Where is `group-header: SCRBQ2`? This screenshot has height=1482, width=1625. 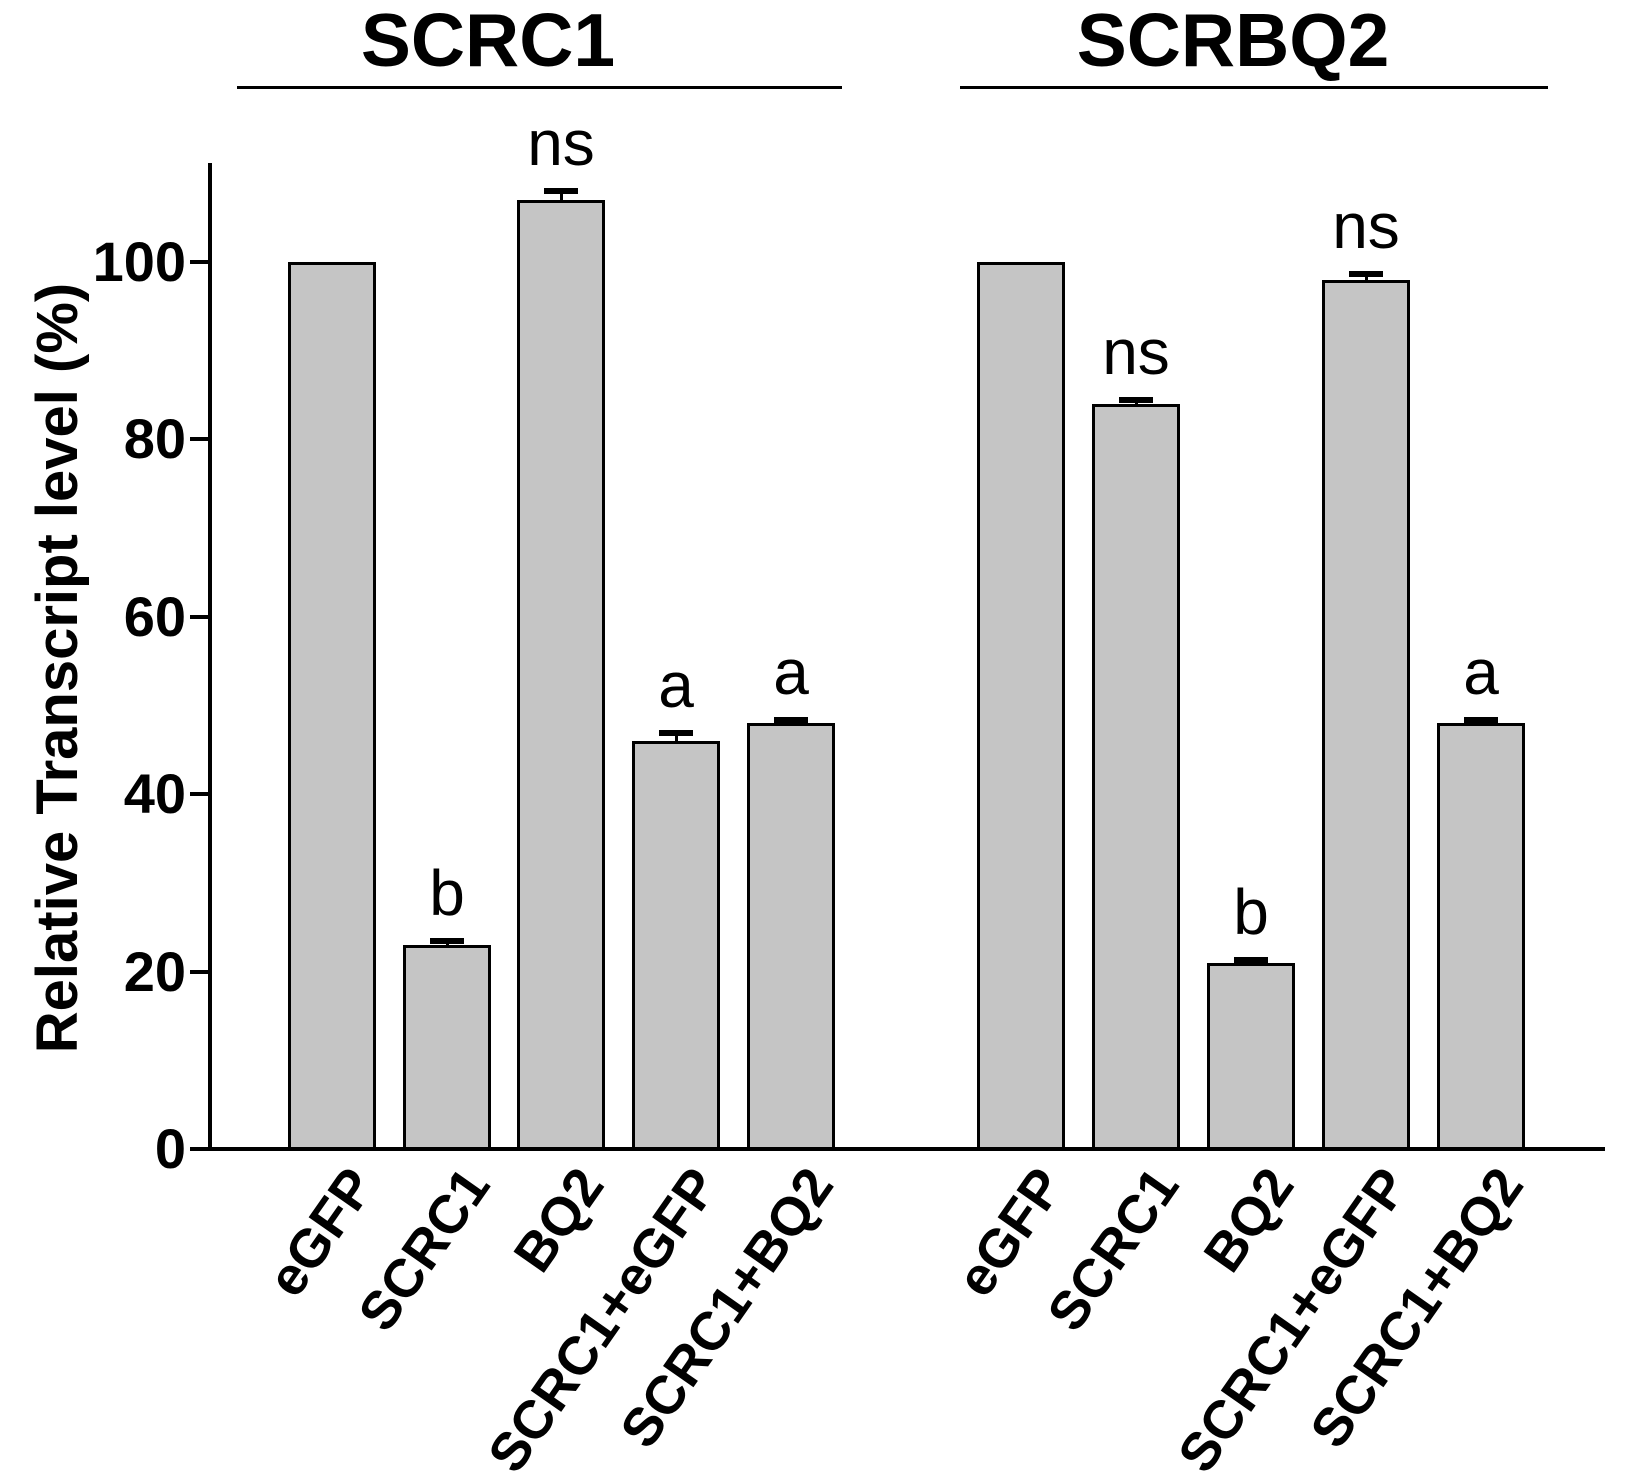 group-header: SCRBQ2 is located at coordinates (1233, 41).